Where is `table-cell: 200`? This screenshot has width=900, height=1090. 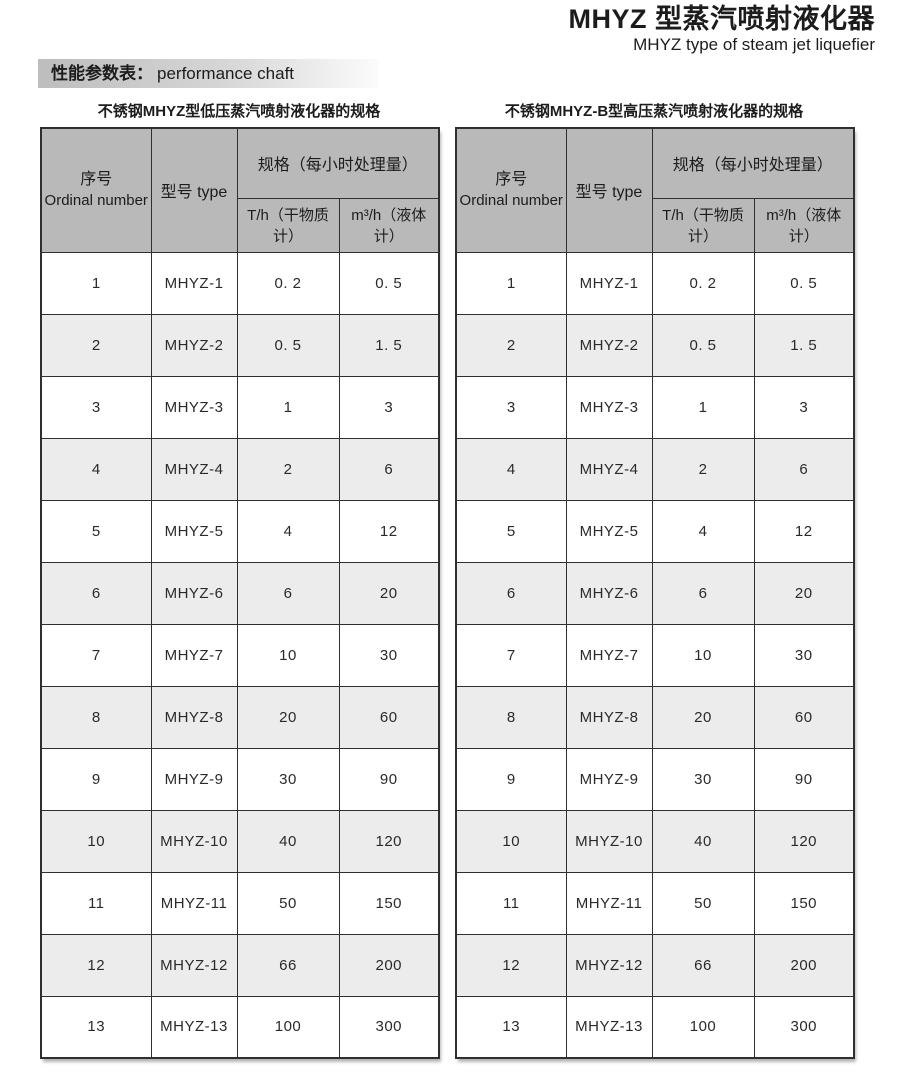 table-cell: 200 is located at coordinates (804, 965).